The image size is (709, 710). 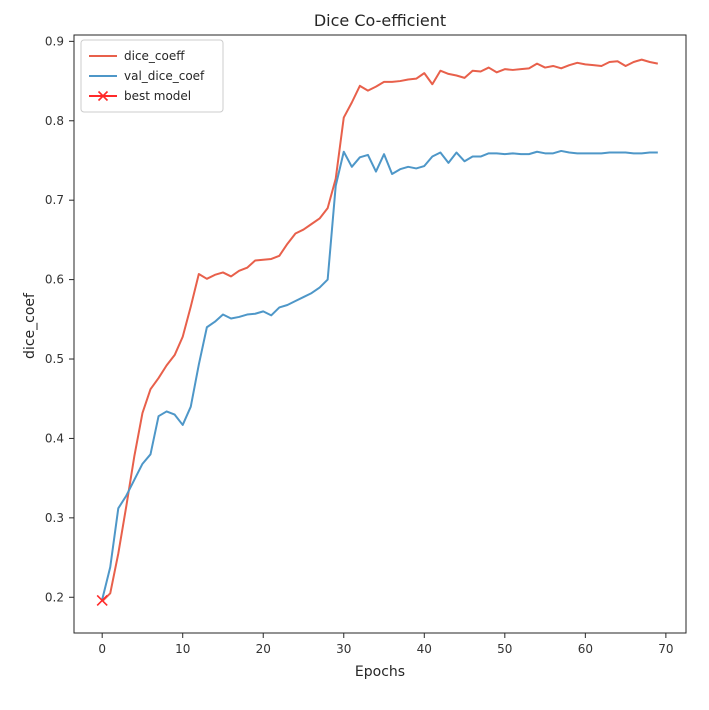 I want to click on legend-box, so click(x=152, y=76).